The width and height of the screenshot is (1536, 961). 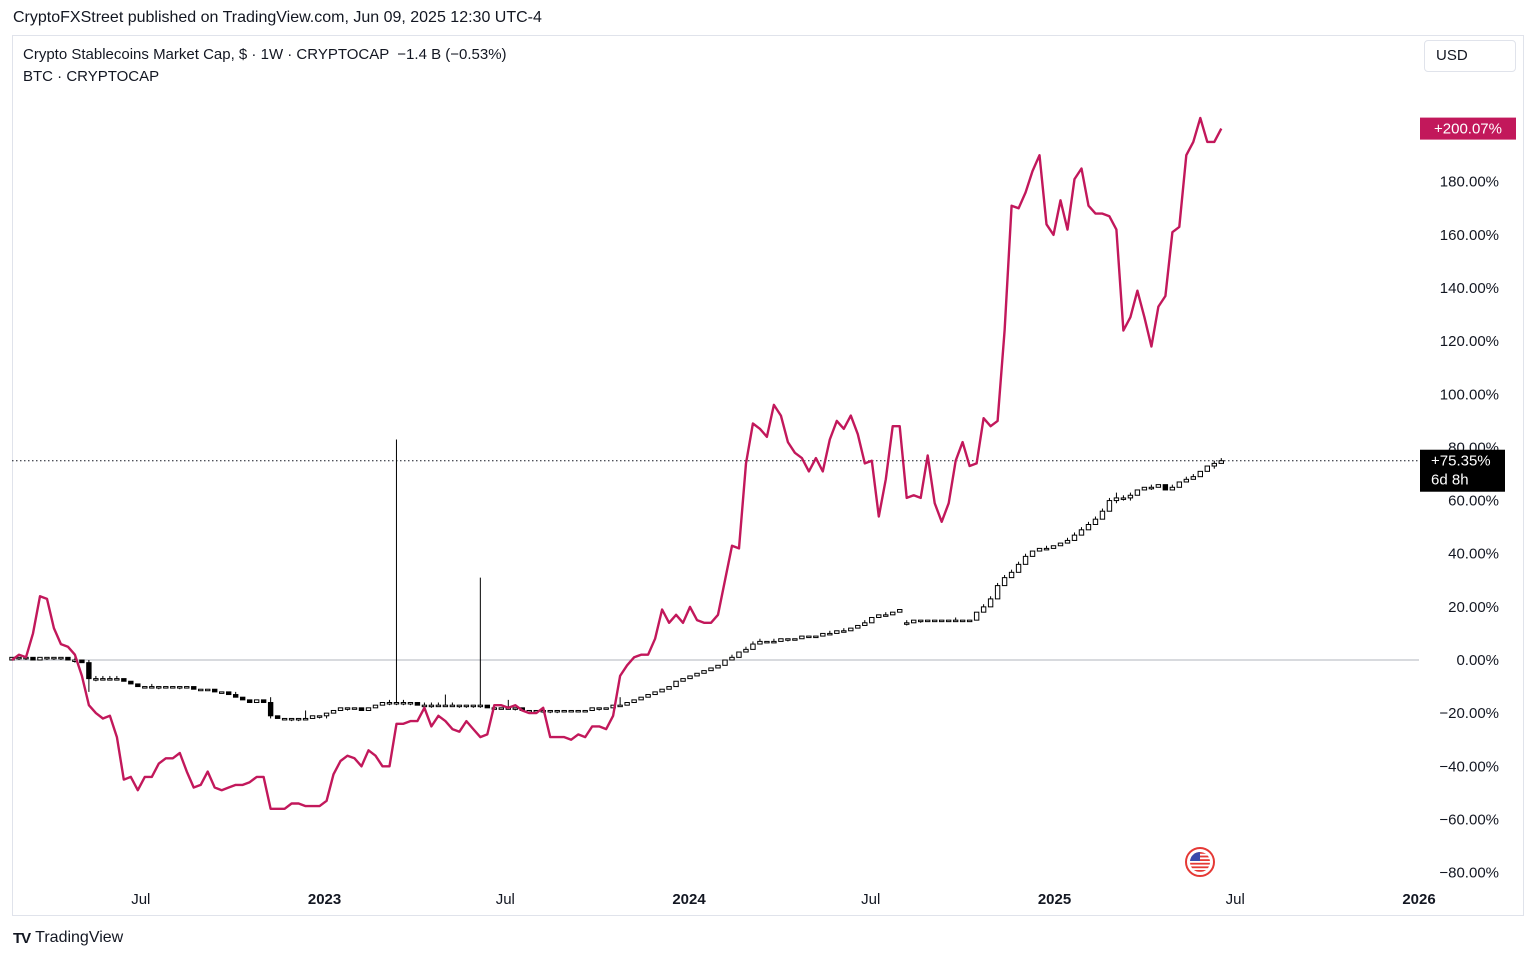 What do you see at coordinates (783, 899) in the screenshot?
I see `x-axis: Jul 2023 Jul 2024 Jul 2025 Jul 2026` at bounding box center [783, 899].